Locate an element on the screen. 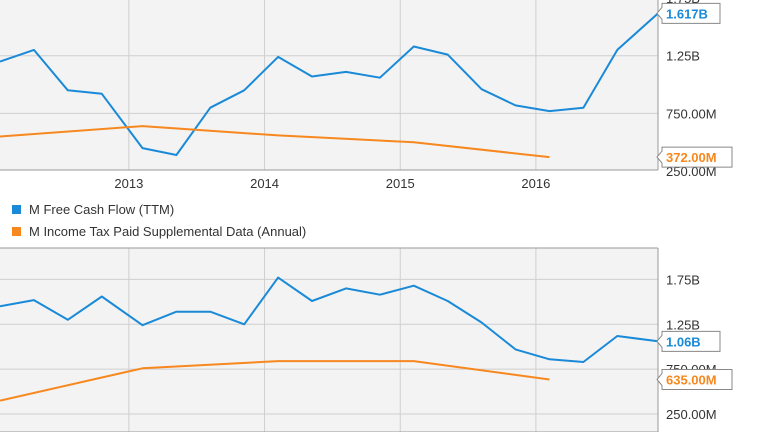 The height and width of the screenshot is (432, 764). legend-item-fcf: M Free Cash Flow (TTM) is located at coordinates (93, 209).